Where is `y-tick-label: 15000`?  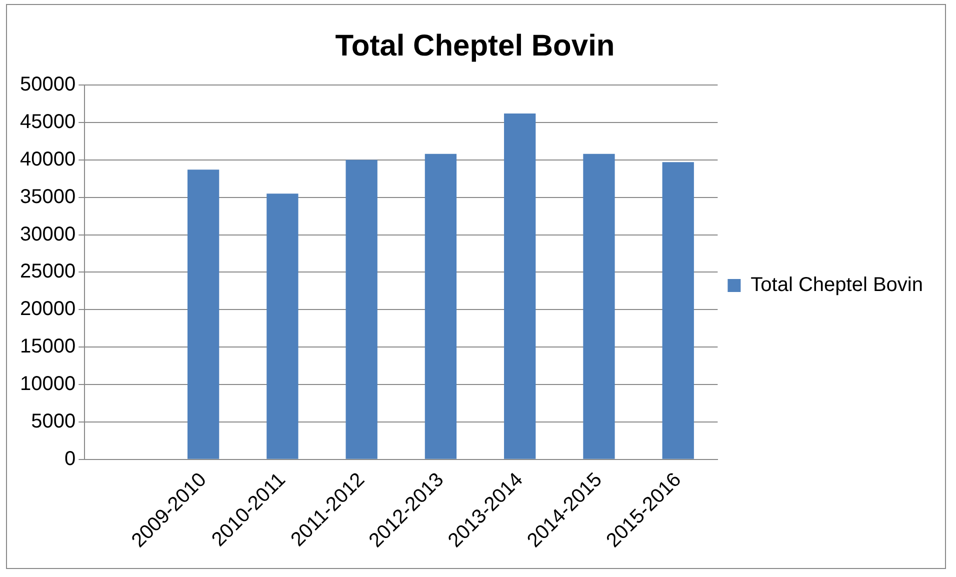 y-tick-label: 15000 is located at coordinates (48, 347).